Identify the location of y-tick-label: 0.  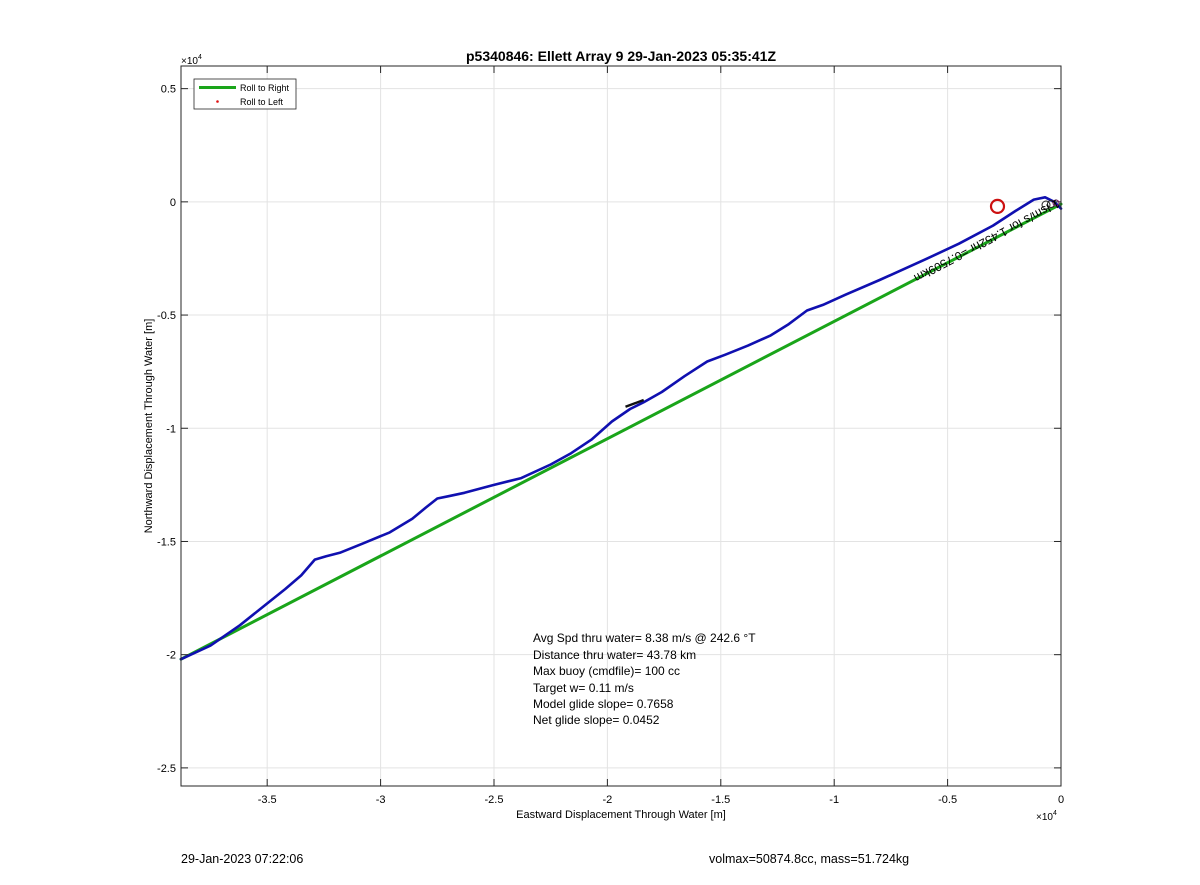
(173, 203).